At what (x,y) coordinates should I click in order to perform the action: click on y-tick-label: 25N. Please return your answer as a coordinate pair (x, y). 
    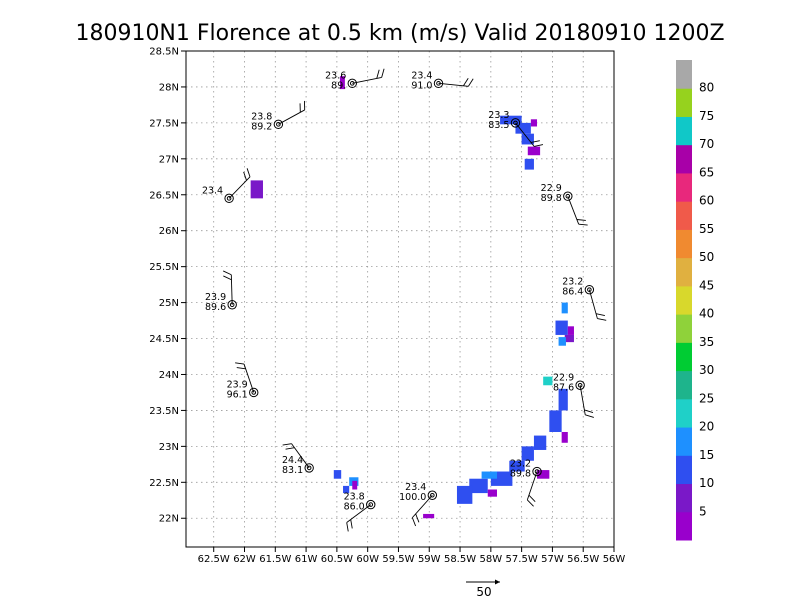
    Looking at the image, I should click on (169, 303).